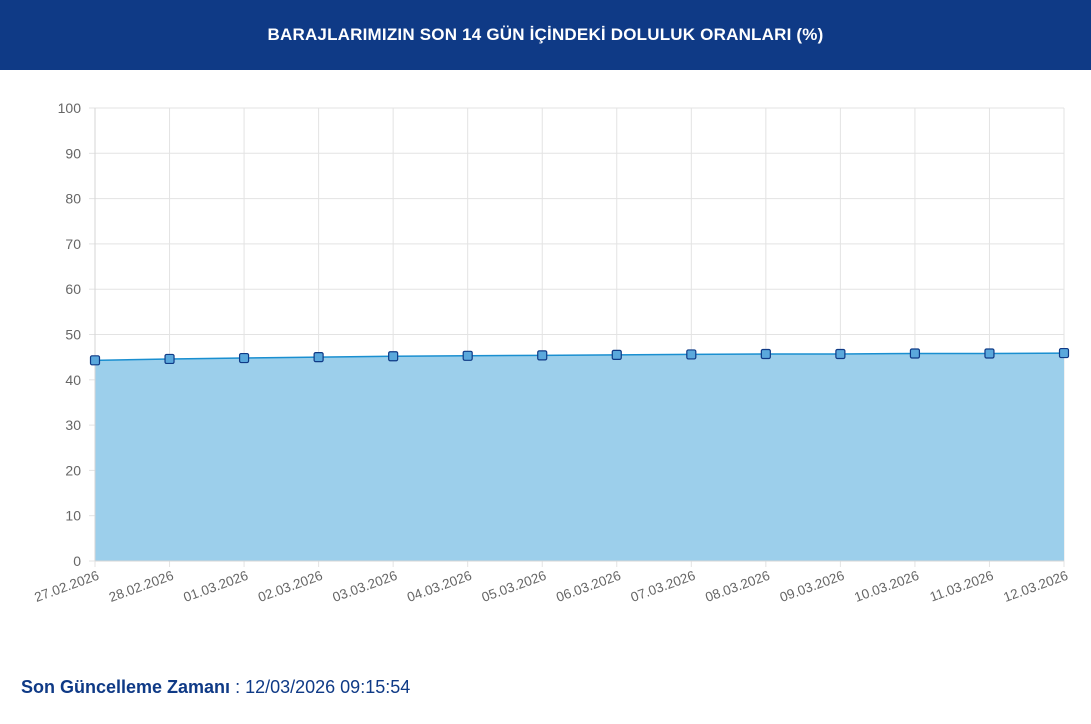 The height and width of the screenshot is (724, 1091). Describe the element at coordinates (1035, 586) in the screenshot. I see `x-tick-label: 12.03.2026` at that location.